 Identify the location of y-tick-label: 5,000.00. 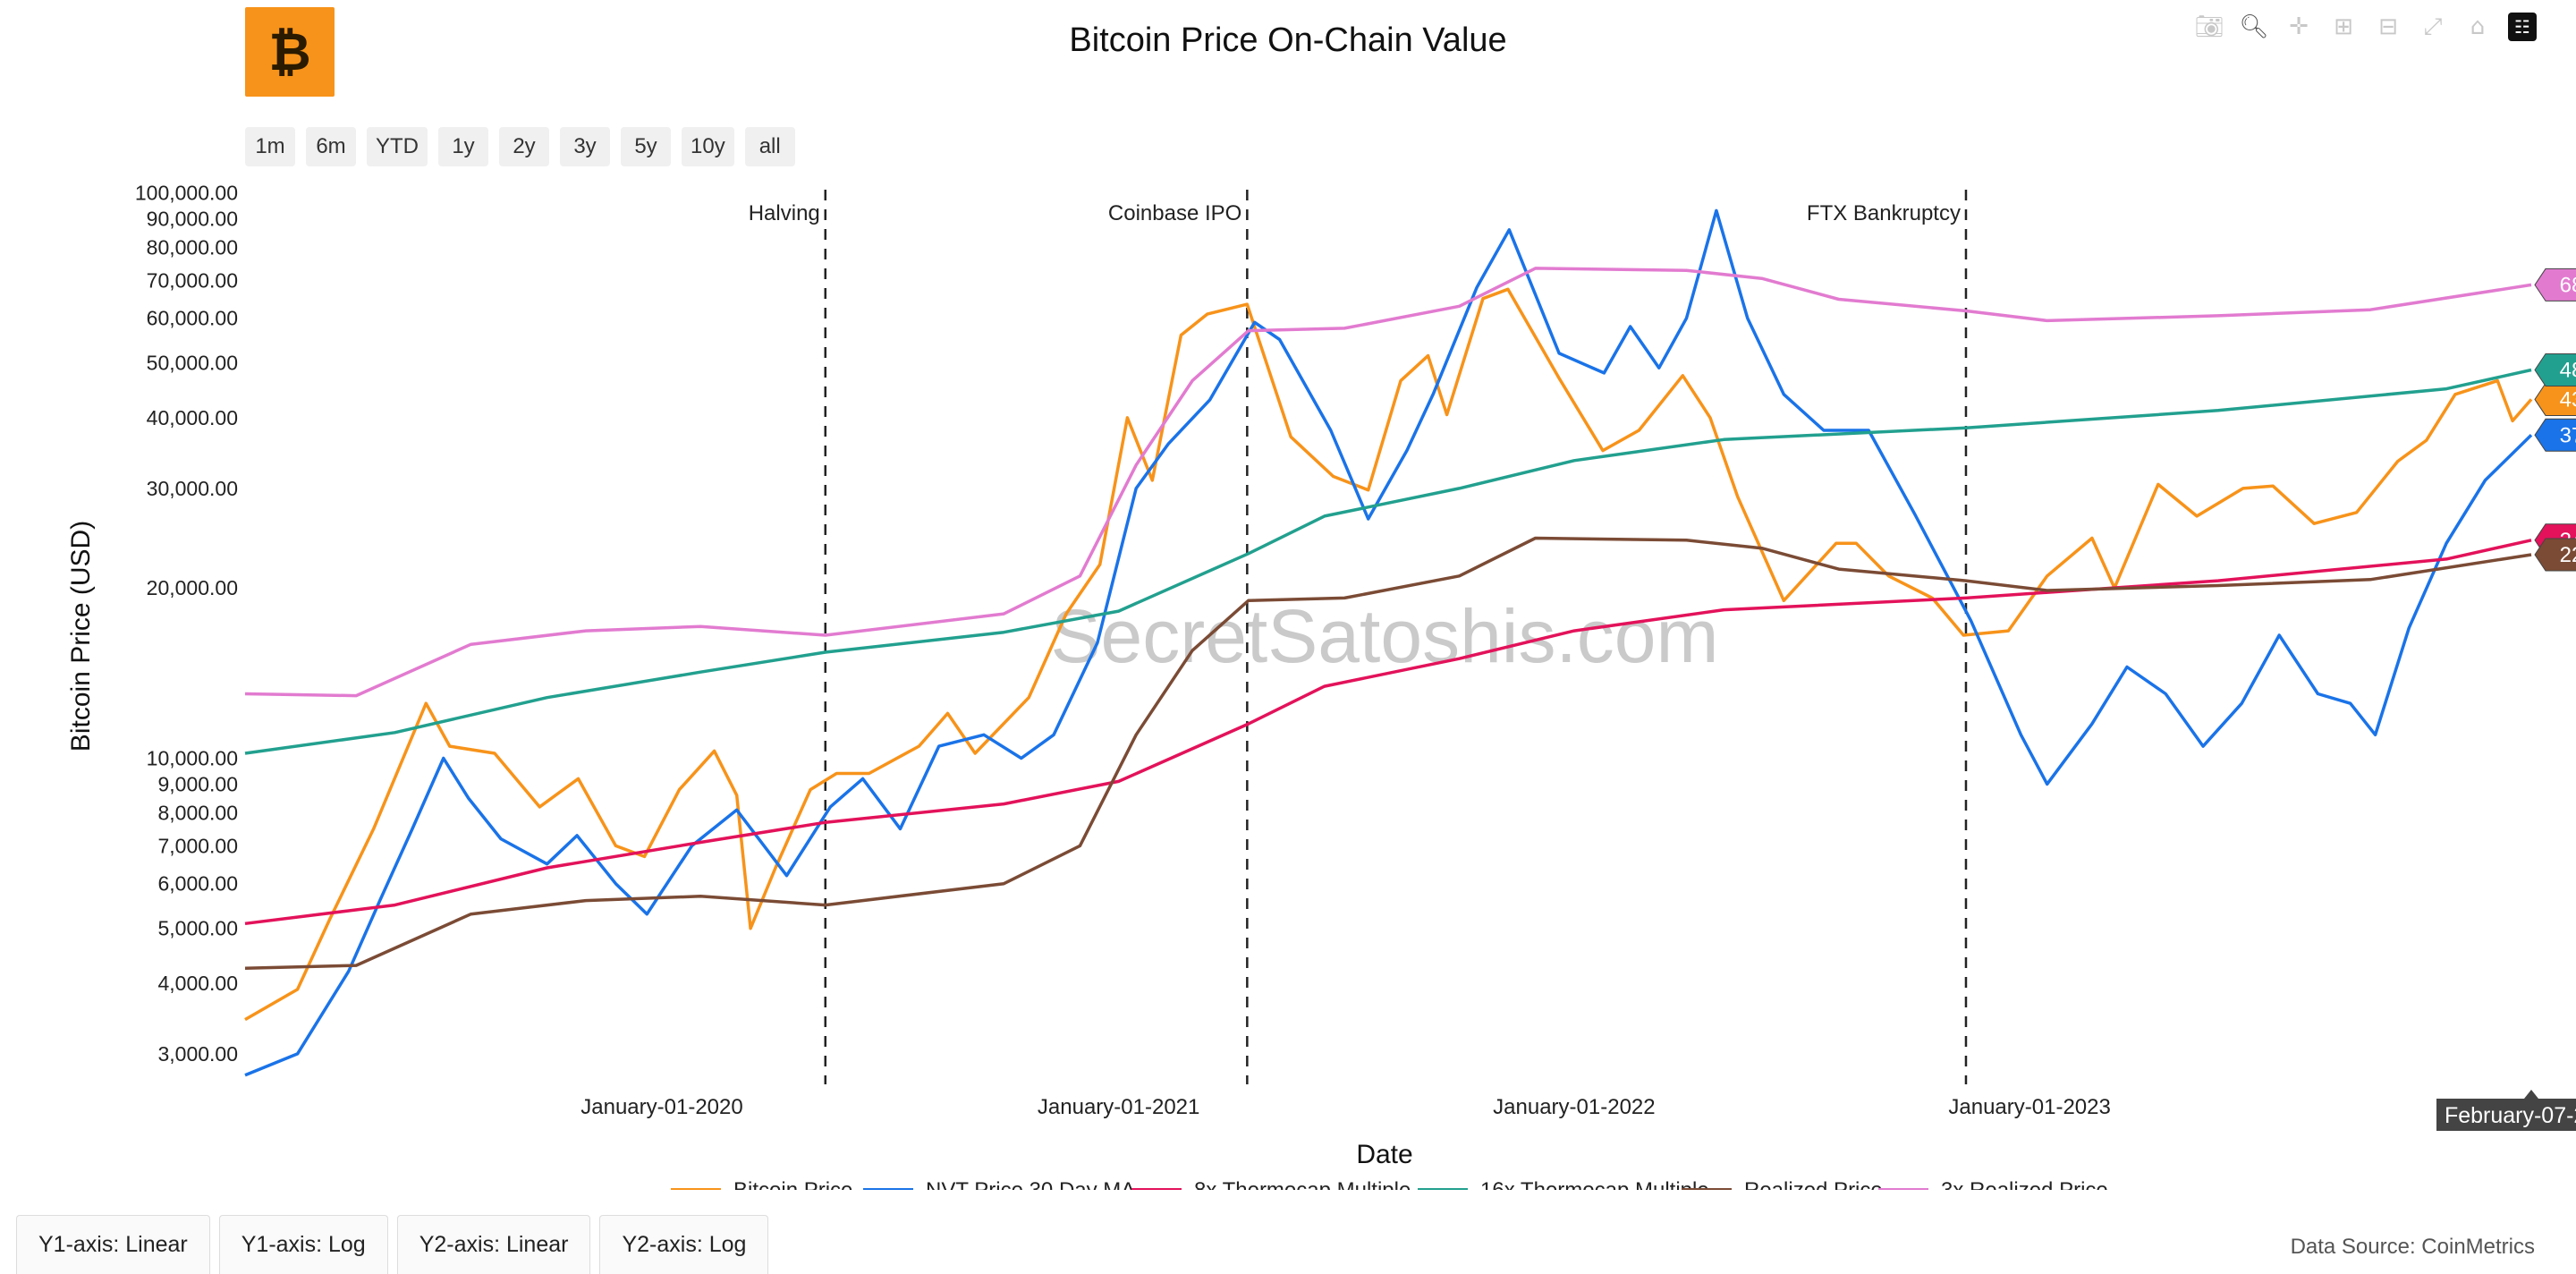
(197, 928).